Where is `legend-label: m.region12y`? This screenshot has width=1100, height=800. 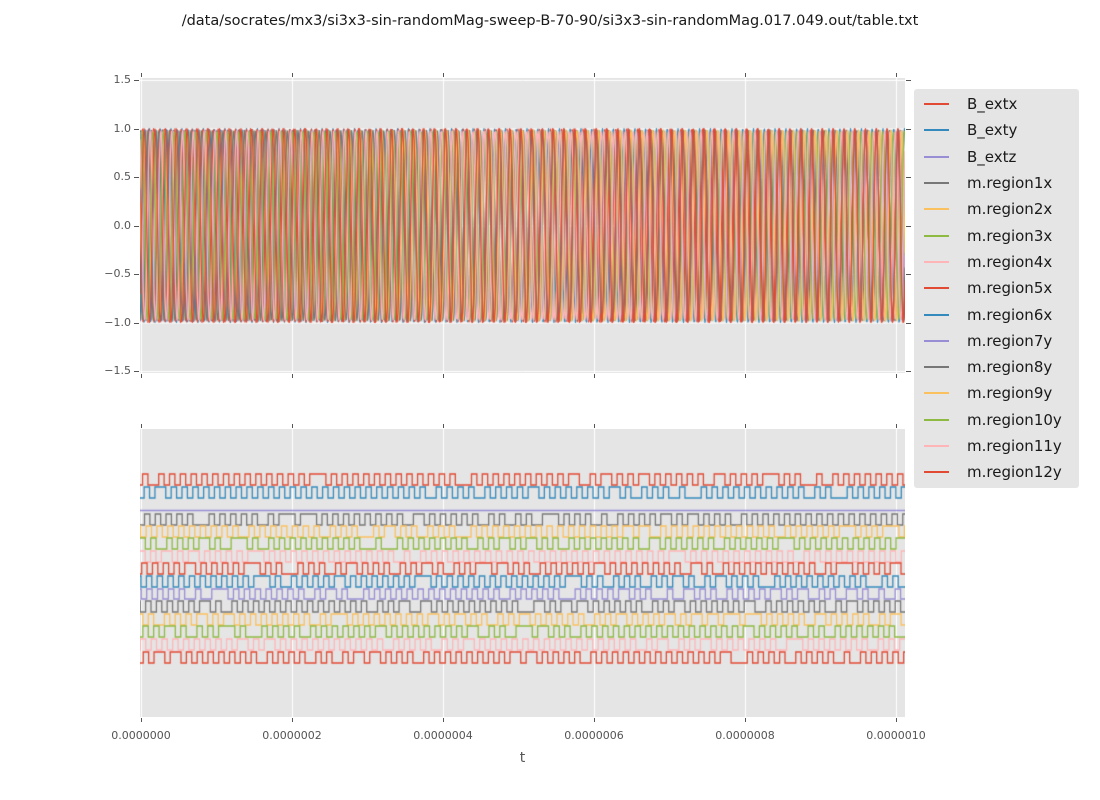 legend-label: m.region12y is located at coordinates (1014, 472).